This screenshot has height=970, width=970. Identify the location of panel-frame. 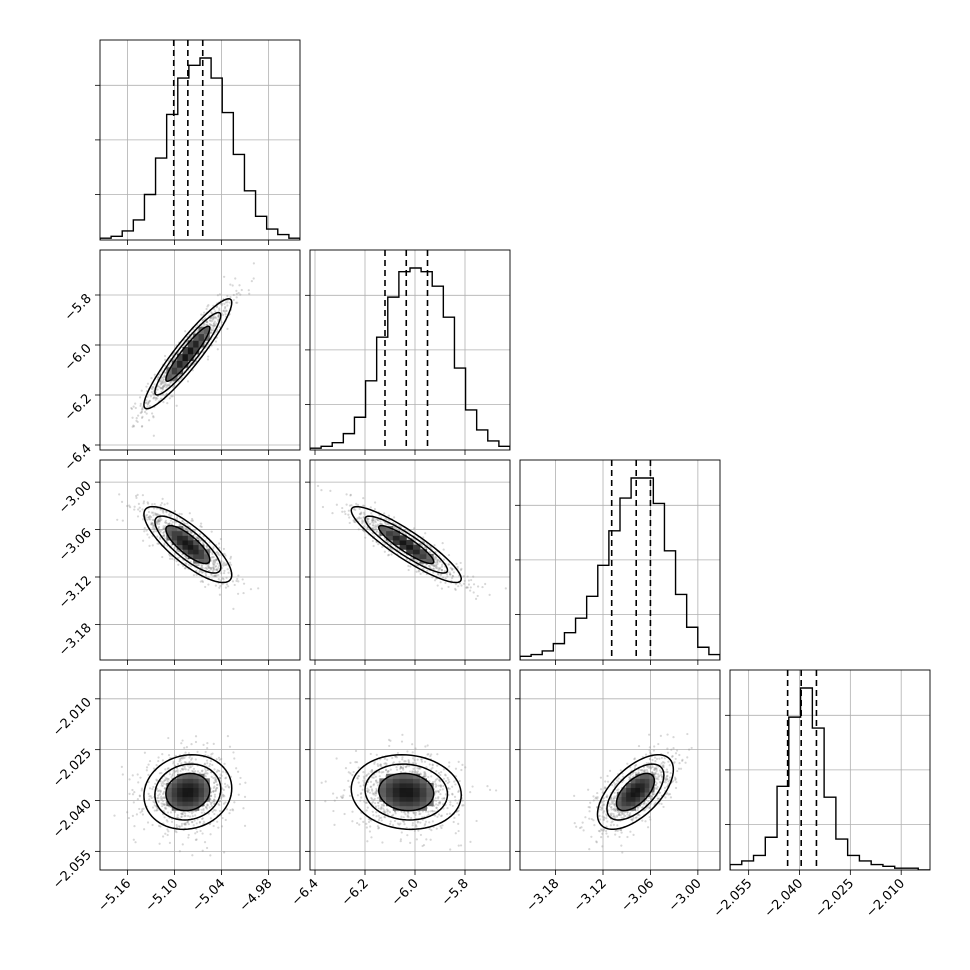
(410, 350).